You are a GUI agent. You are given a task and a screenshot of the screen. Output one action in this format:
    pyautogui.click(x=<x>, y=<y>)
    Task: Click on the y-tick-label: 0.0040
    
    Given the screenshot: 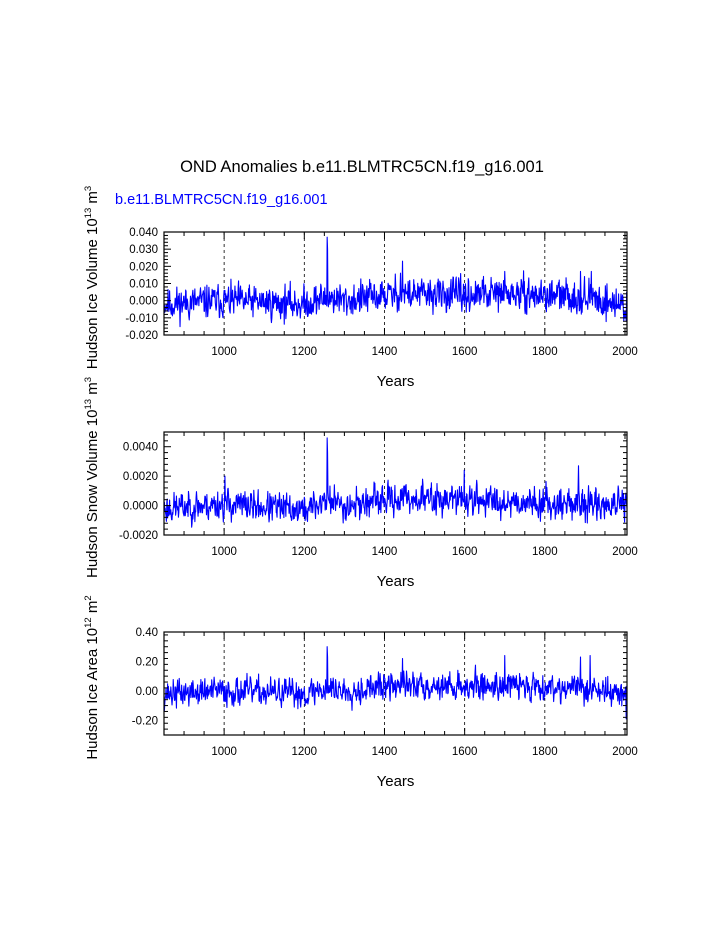 What is the action you would take?
    pyautogui.click(x=140, y=448)
    